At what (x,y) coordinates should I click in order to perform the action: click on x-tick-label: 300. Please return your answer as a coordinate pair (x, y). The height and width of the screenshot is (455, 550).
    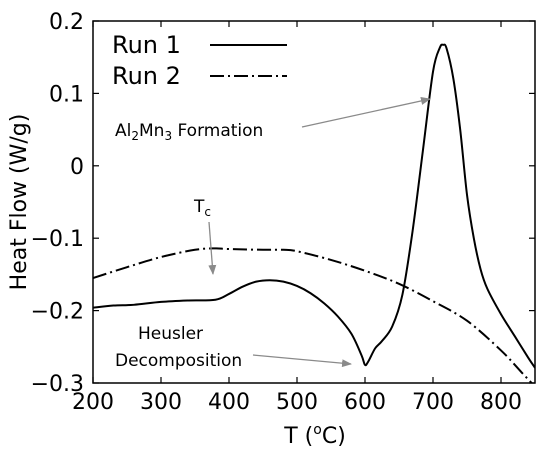
    Looking at the image, I should click on (161, 402).